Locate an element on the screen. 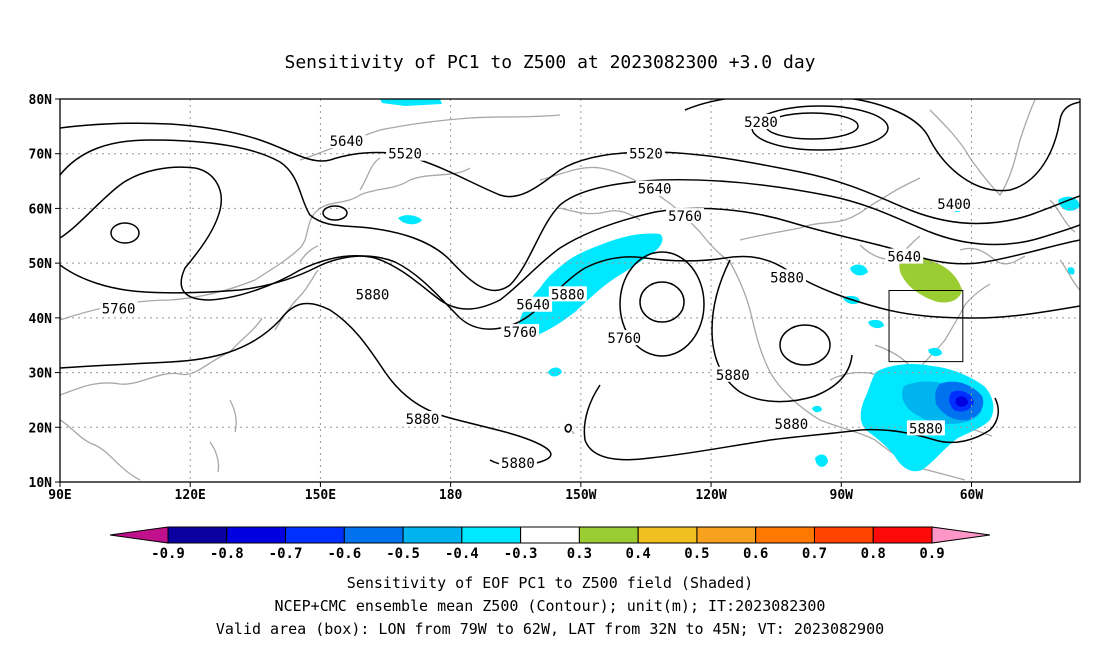 The width and height of the screenshot is (1100, 650). longitude-axis: 90E 120E 150E 180 150W 120W 90W 60W is located at coordinates (515, 492).